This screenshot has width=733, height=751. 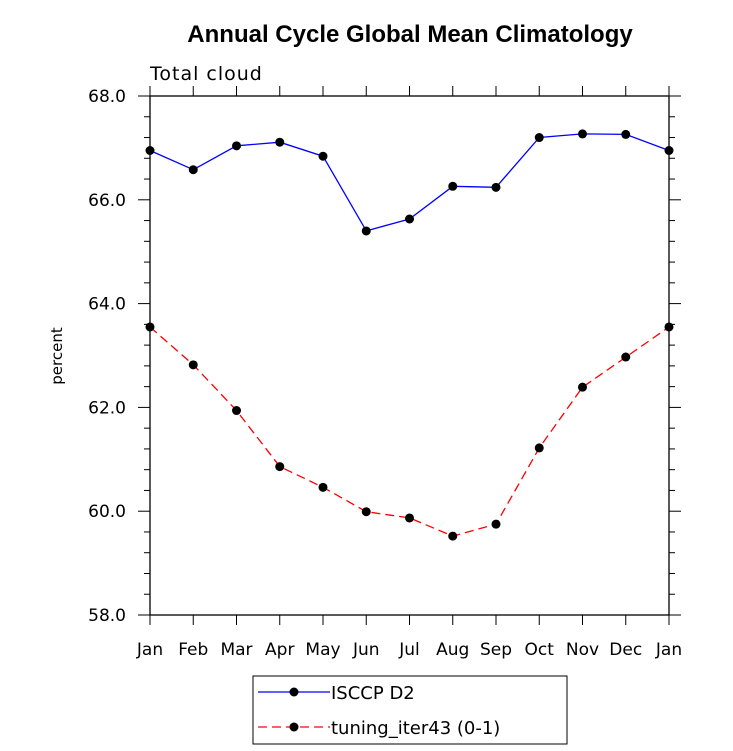 I want to click on x-tick-label: Jul, so click(x=409, y=650).